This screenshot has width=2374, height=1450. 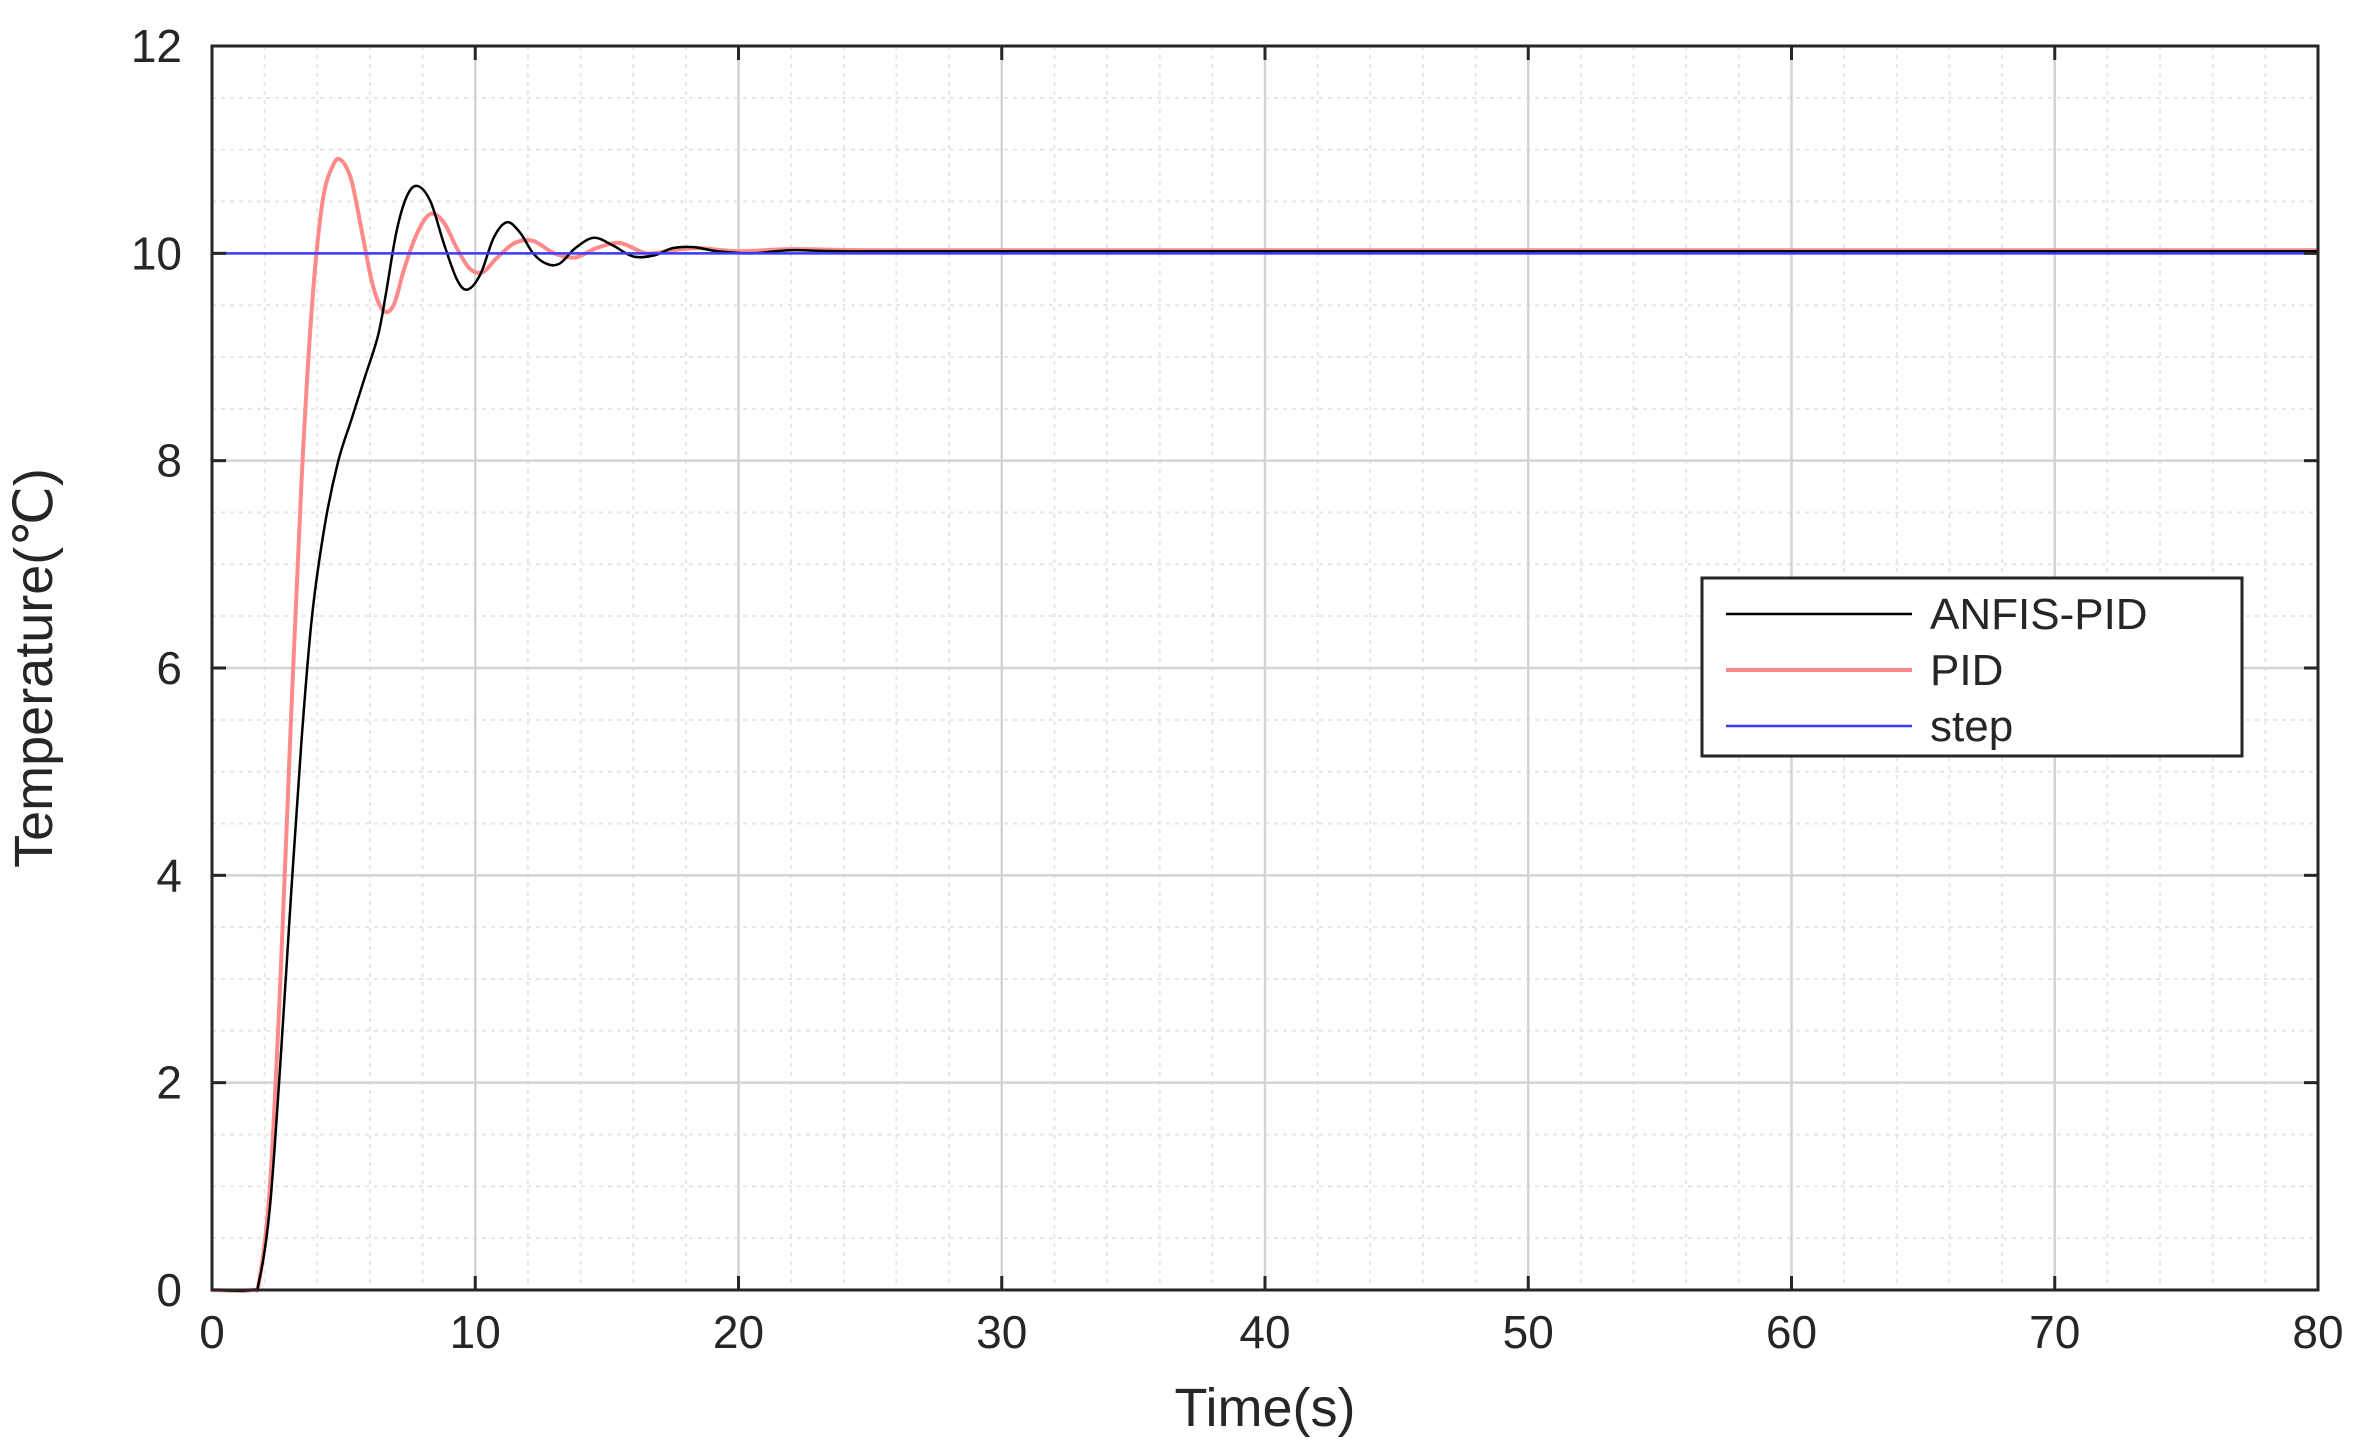 I want to click on y-axis-label: Temperature(℃), so click(x=34, y=668).